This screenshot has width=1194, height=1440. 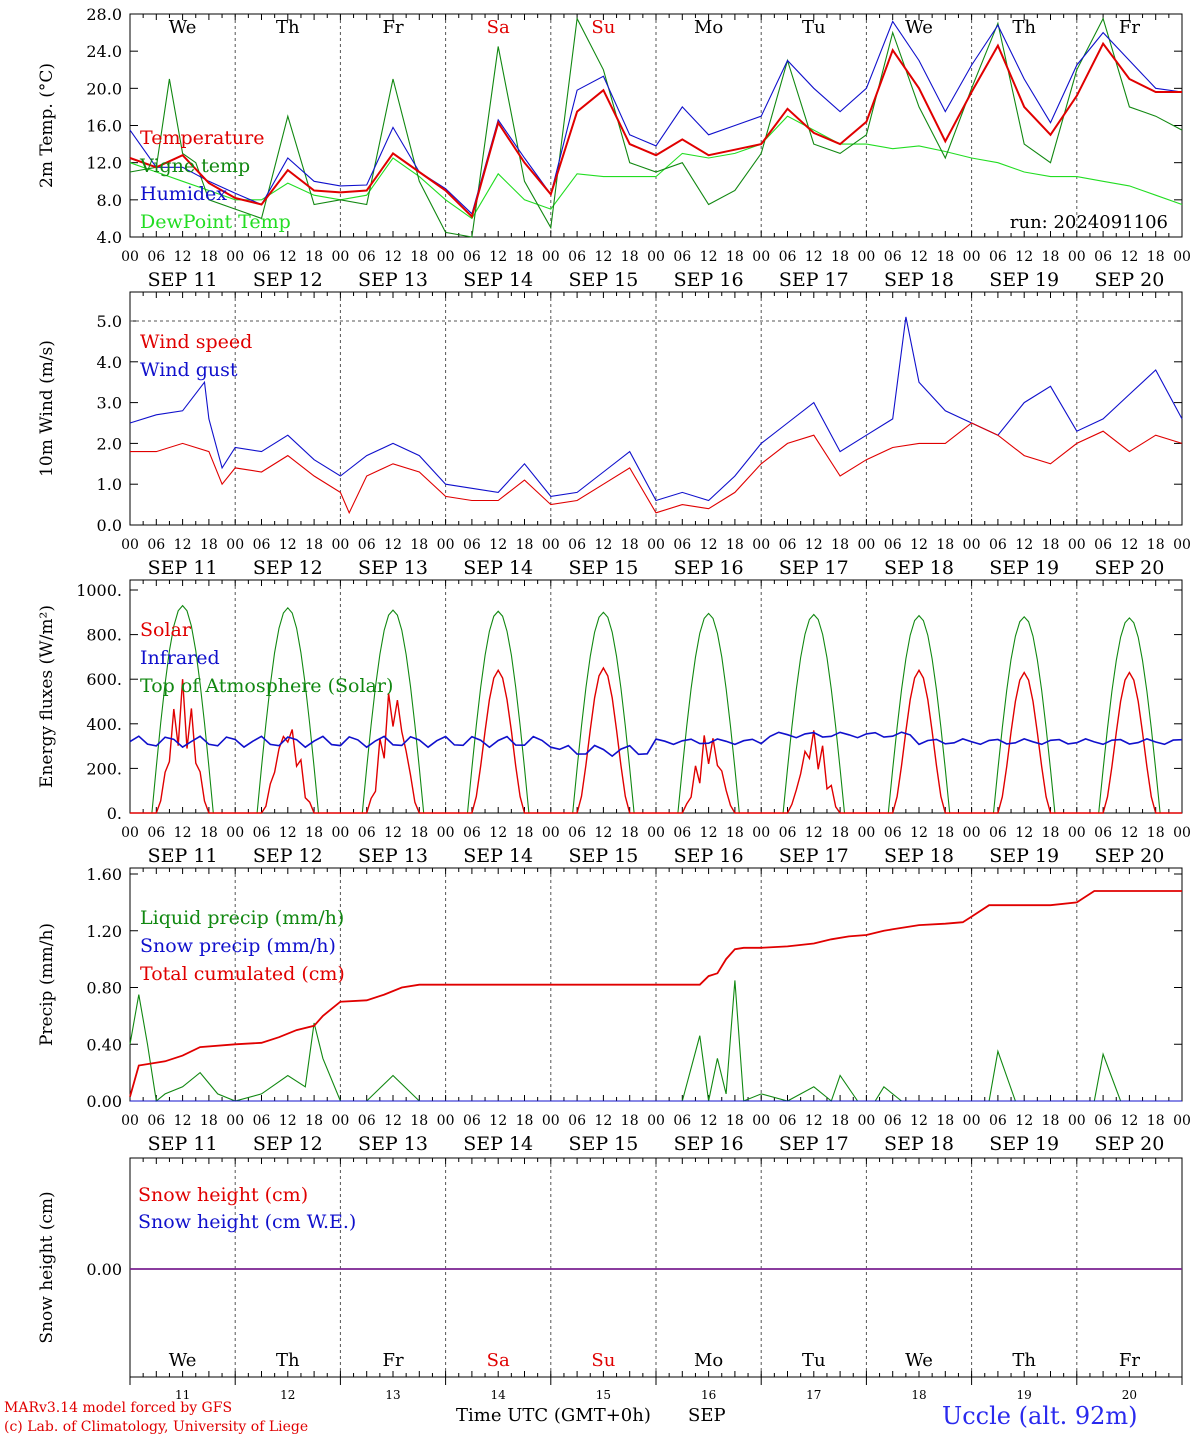 What do you see at coordinates (223, 1195) in the screenshot?
I see `legend-entry: Snow height (cm)` at bounding box center [223, 1195].